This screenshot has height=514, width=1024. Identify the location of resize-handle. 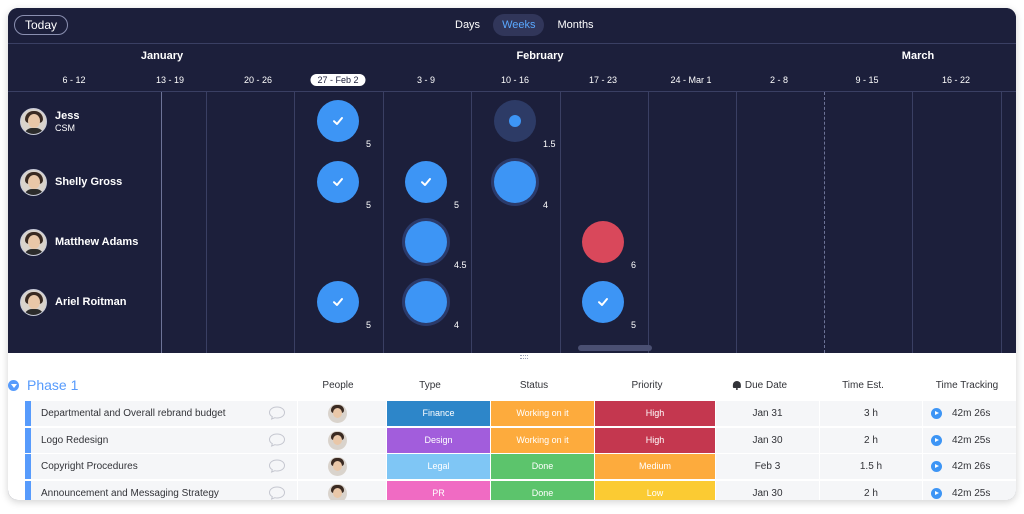
(524, 357).